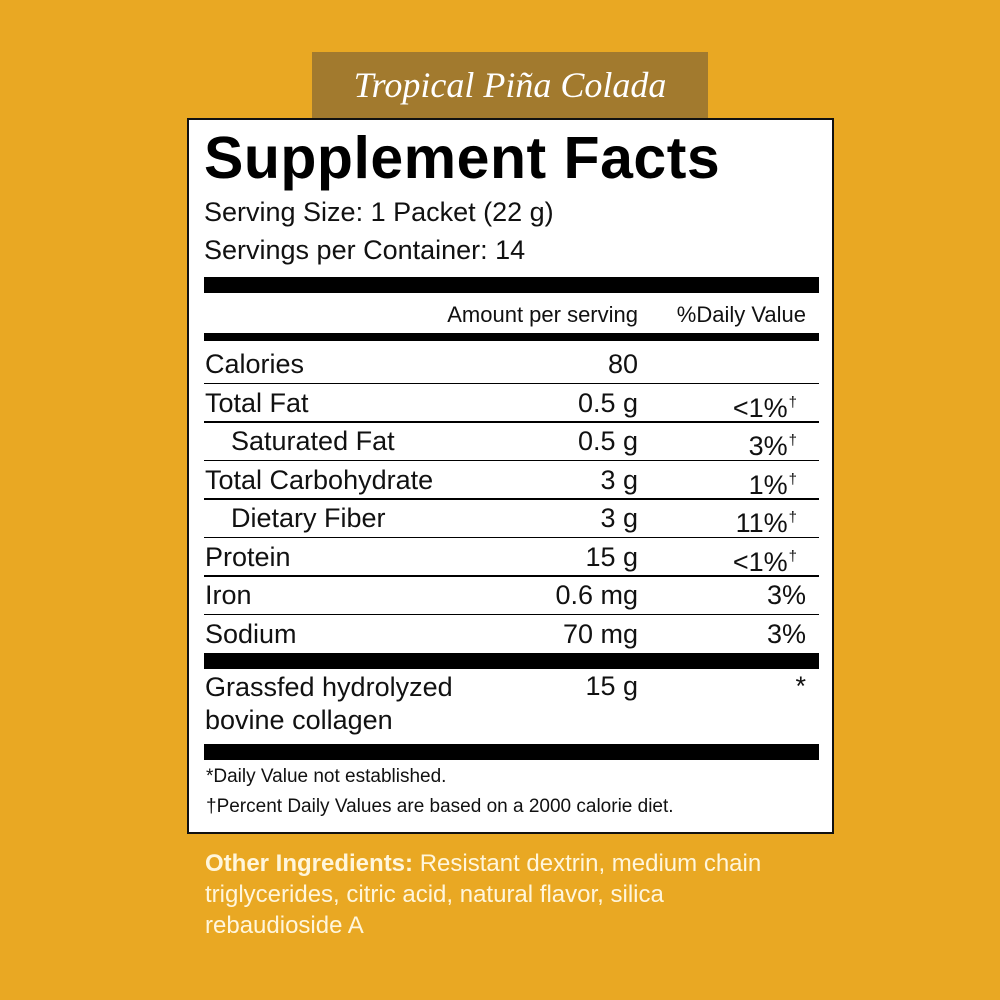 The height and width of the screenshot is (1000, 1000). I want to click on amount: 0.6 mg, so click(596, 595).